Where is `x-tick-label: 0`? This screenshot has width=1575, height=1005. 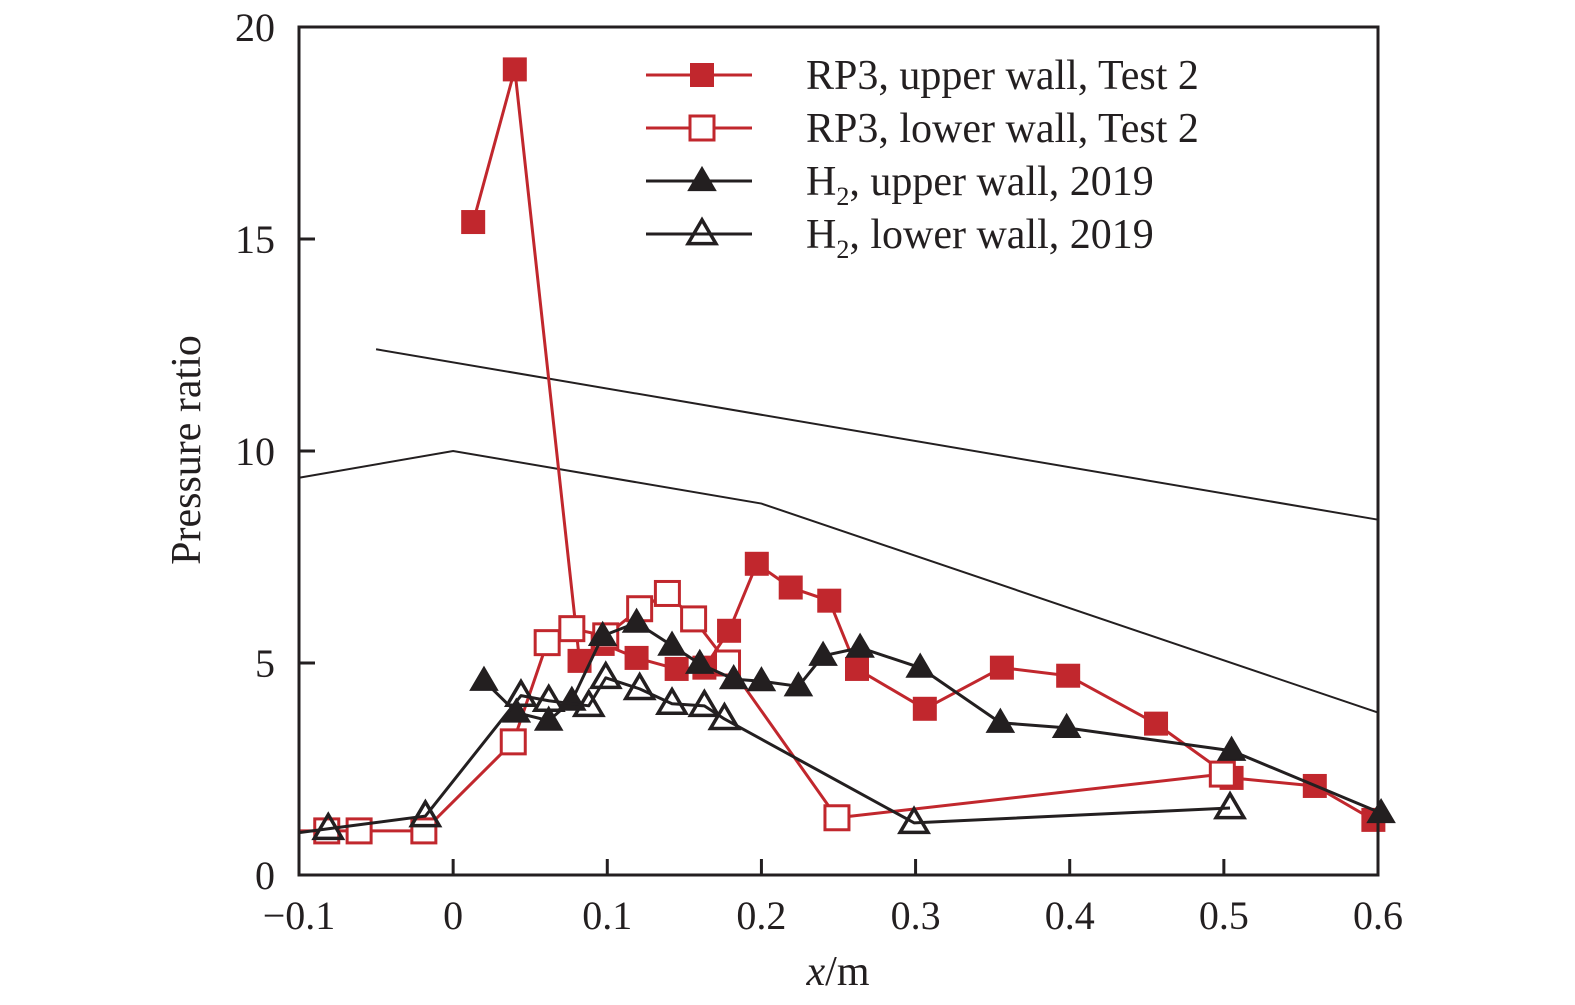
x-tick-label: 0 is located at coordinates (453, 915).